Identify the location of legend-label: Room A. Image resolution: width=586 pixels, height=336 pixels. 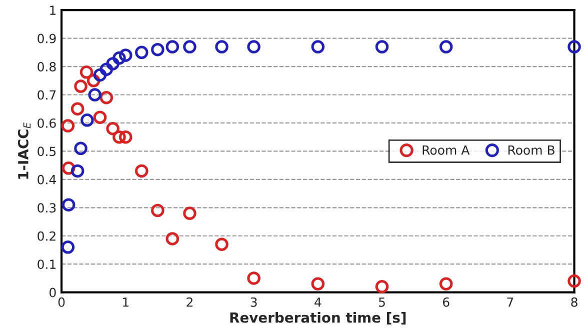
(446, 150).